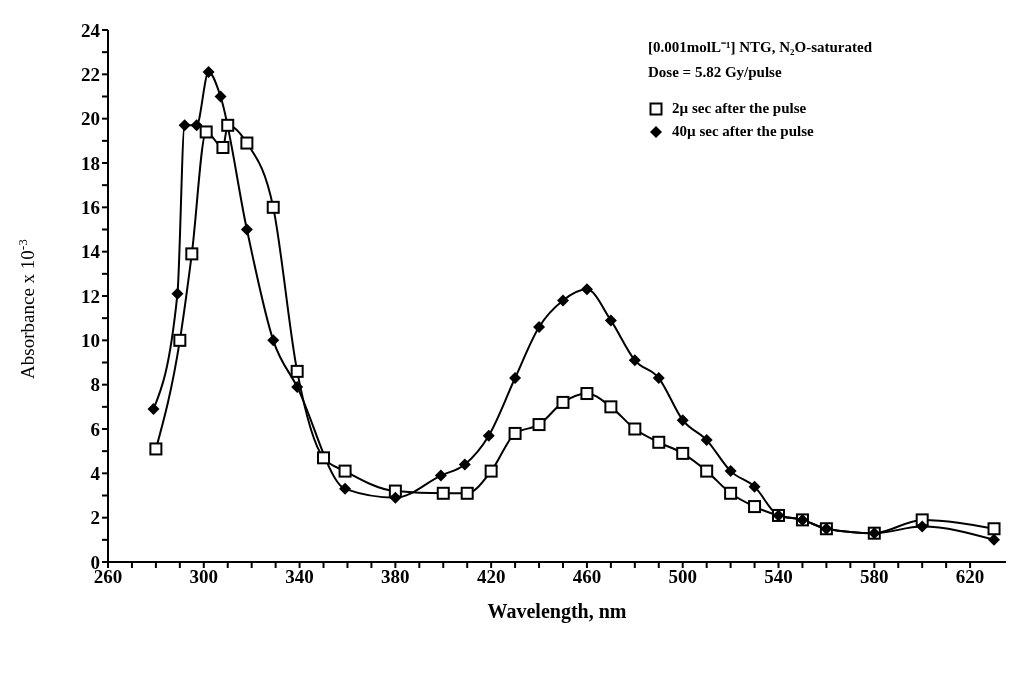 The height and width of the screenshot is (696, 1034). Describe the element at coordinates (90, 341) in the screenshot. I see `y-tick-label: 10` at that location.